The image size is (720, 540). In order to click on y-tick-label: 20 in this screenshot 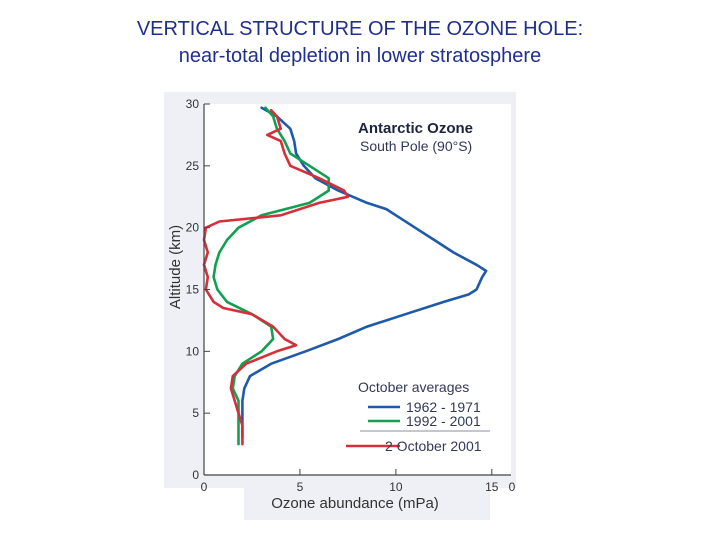, I will do `click(193, 228)`.